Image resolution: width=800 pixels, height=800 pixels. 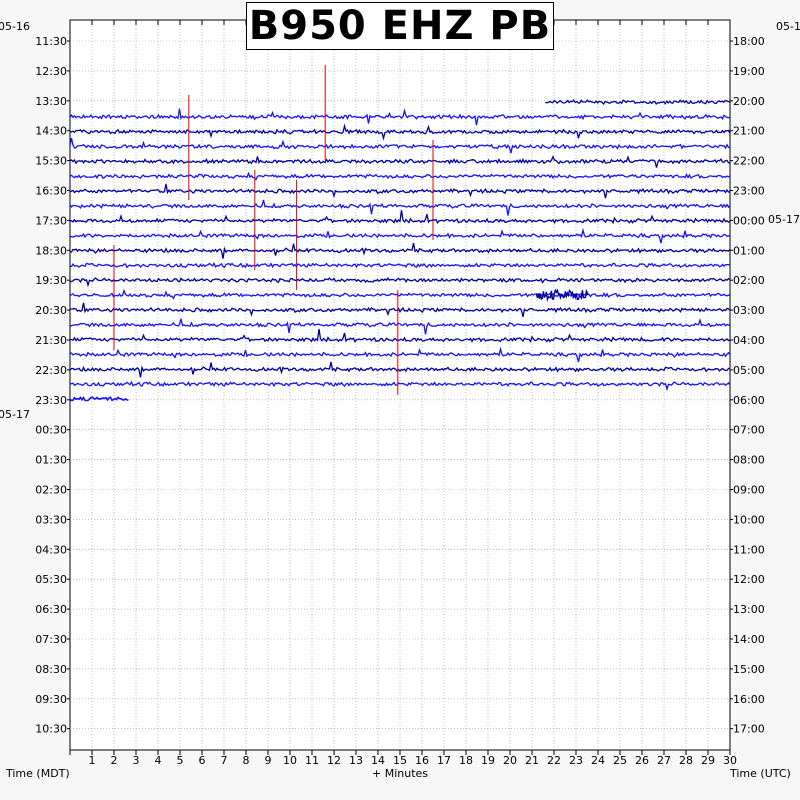 I want to click on left-tick-label: 19:30, so click(x=51, y=280).